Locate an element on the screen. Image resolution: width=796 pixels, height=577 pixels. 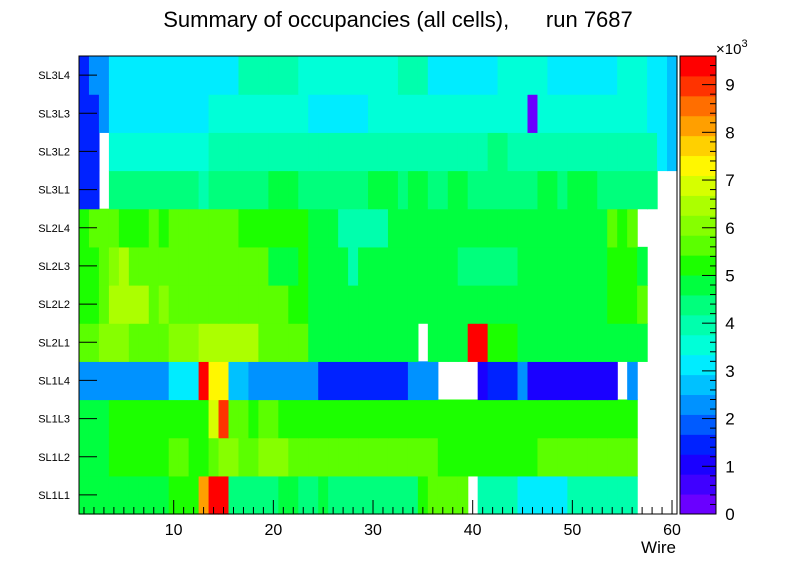
z-tick-label-1: 1 is located at coordinates (729, 466).